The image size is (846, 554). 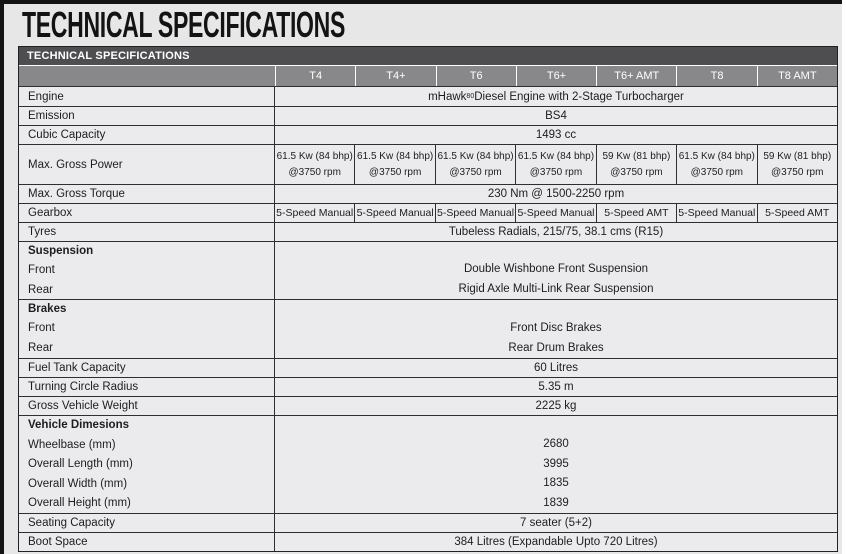 What do you see at coordinates (147, 232) in the screenshot?
I see `row-label: Tyres` at bounding box center [147, 232].